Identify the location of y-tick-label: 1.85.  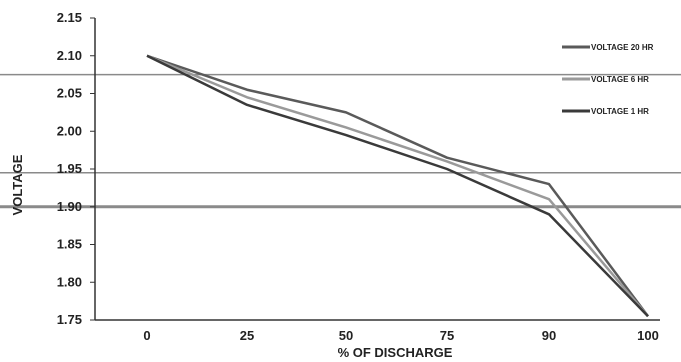
(69, 244).